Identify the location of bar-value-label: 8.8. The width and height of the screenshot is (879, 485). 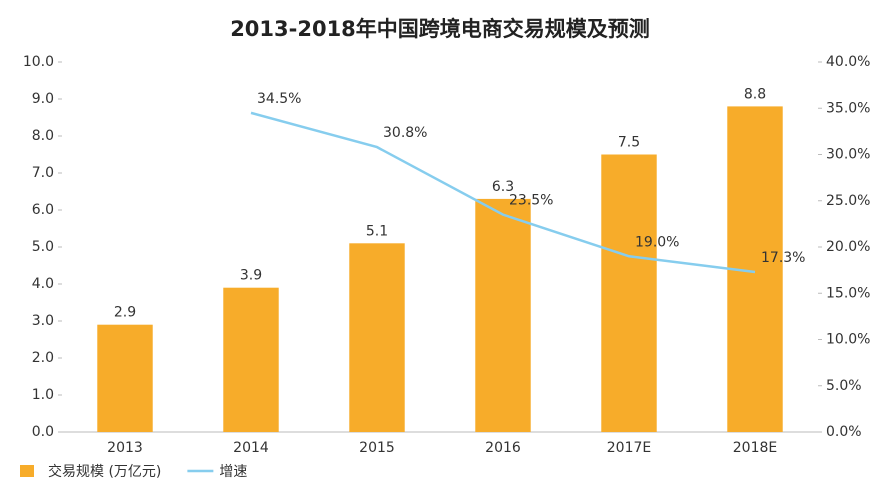
(755, 94).